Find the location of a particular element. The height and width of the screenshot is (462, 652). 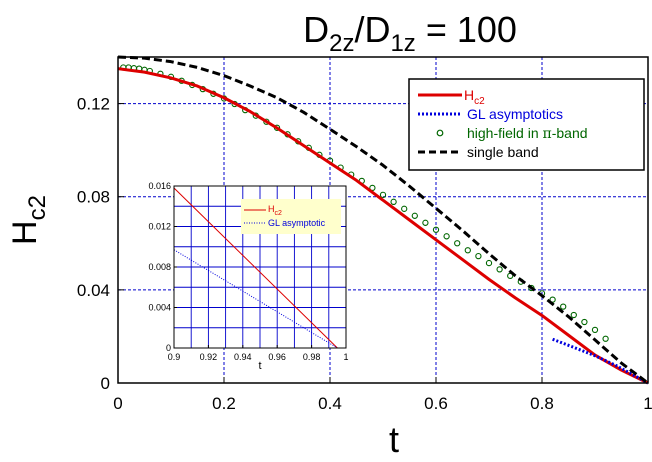

legend-hc2-label: Hc2 is located at coordinates (474, 97).